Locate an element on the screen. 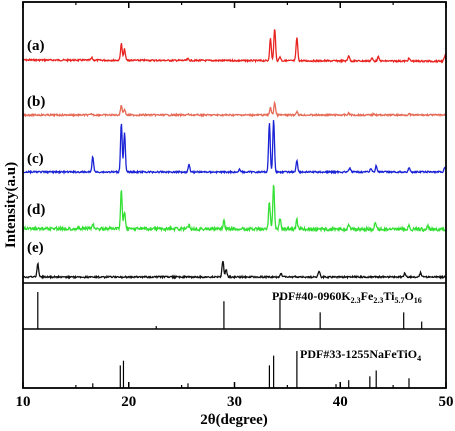 The image size is (455, 431). reference-label: PDF#40-0960K2.3Fe2.3Ti5.7O16 is located at coordinates (347, 297).